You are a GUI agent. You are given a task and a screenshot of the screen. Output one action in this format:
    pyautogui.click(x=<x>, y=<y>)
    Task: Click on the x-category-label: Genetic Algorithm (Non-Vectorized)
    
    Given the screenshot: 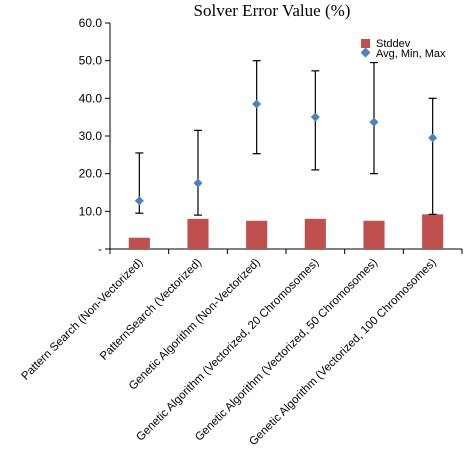 What is the action you would take?
    pyautogui.click(x=195, y=325)
    